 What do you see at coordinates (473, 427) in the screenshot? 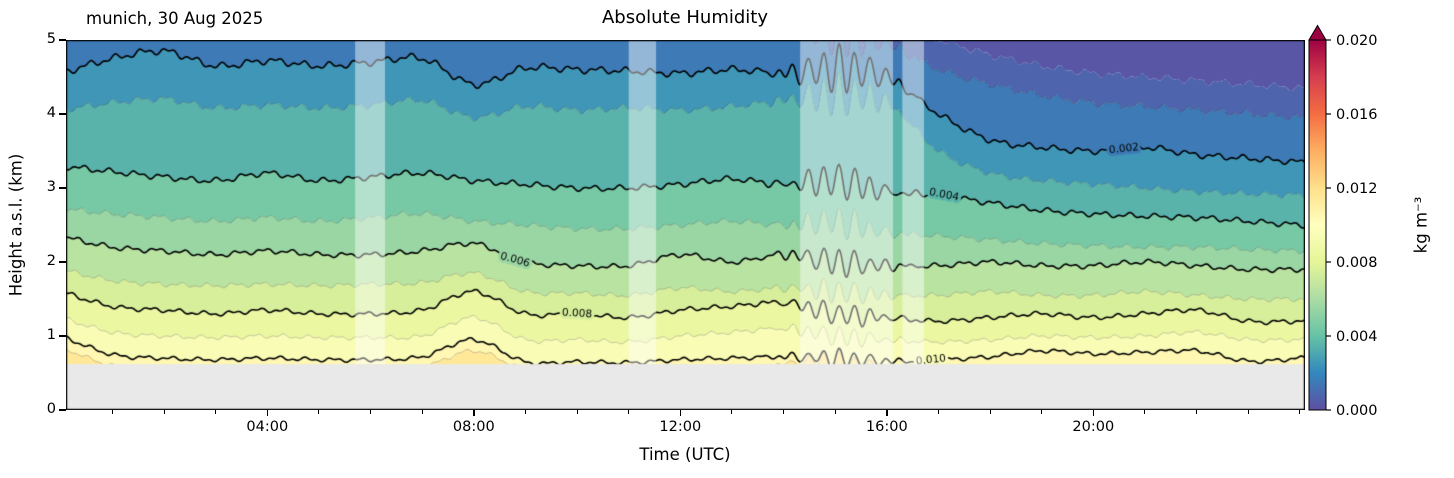
I see `x-tick-label: 08:00` at bounding box center [473, 427].